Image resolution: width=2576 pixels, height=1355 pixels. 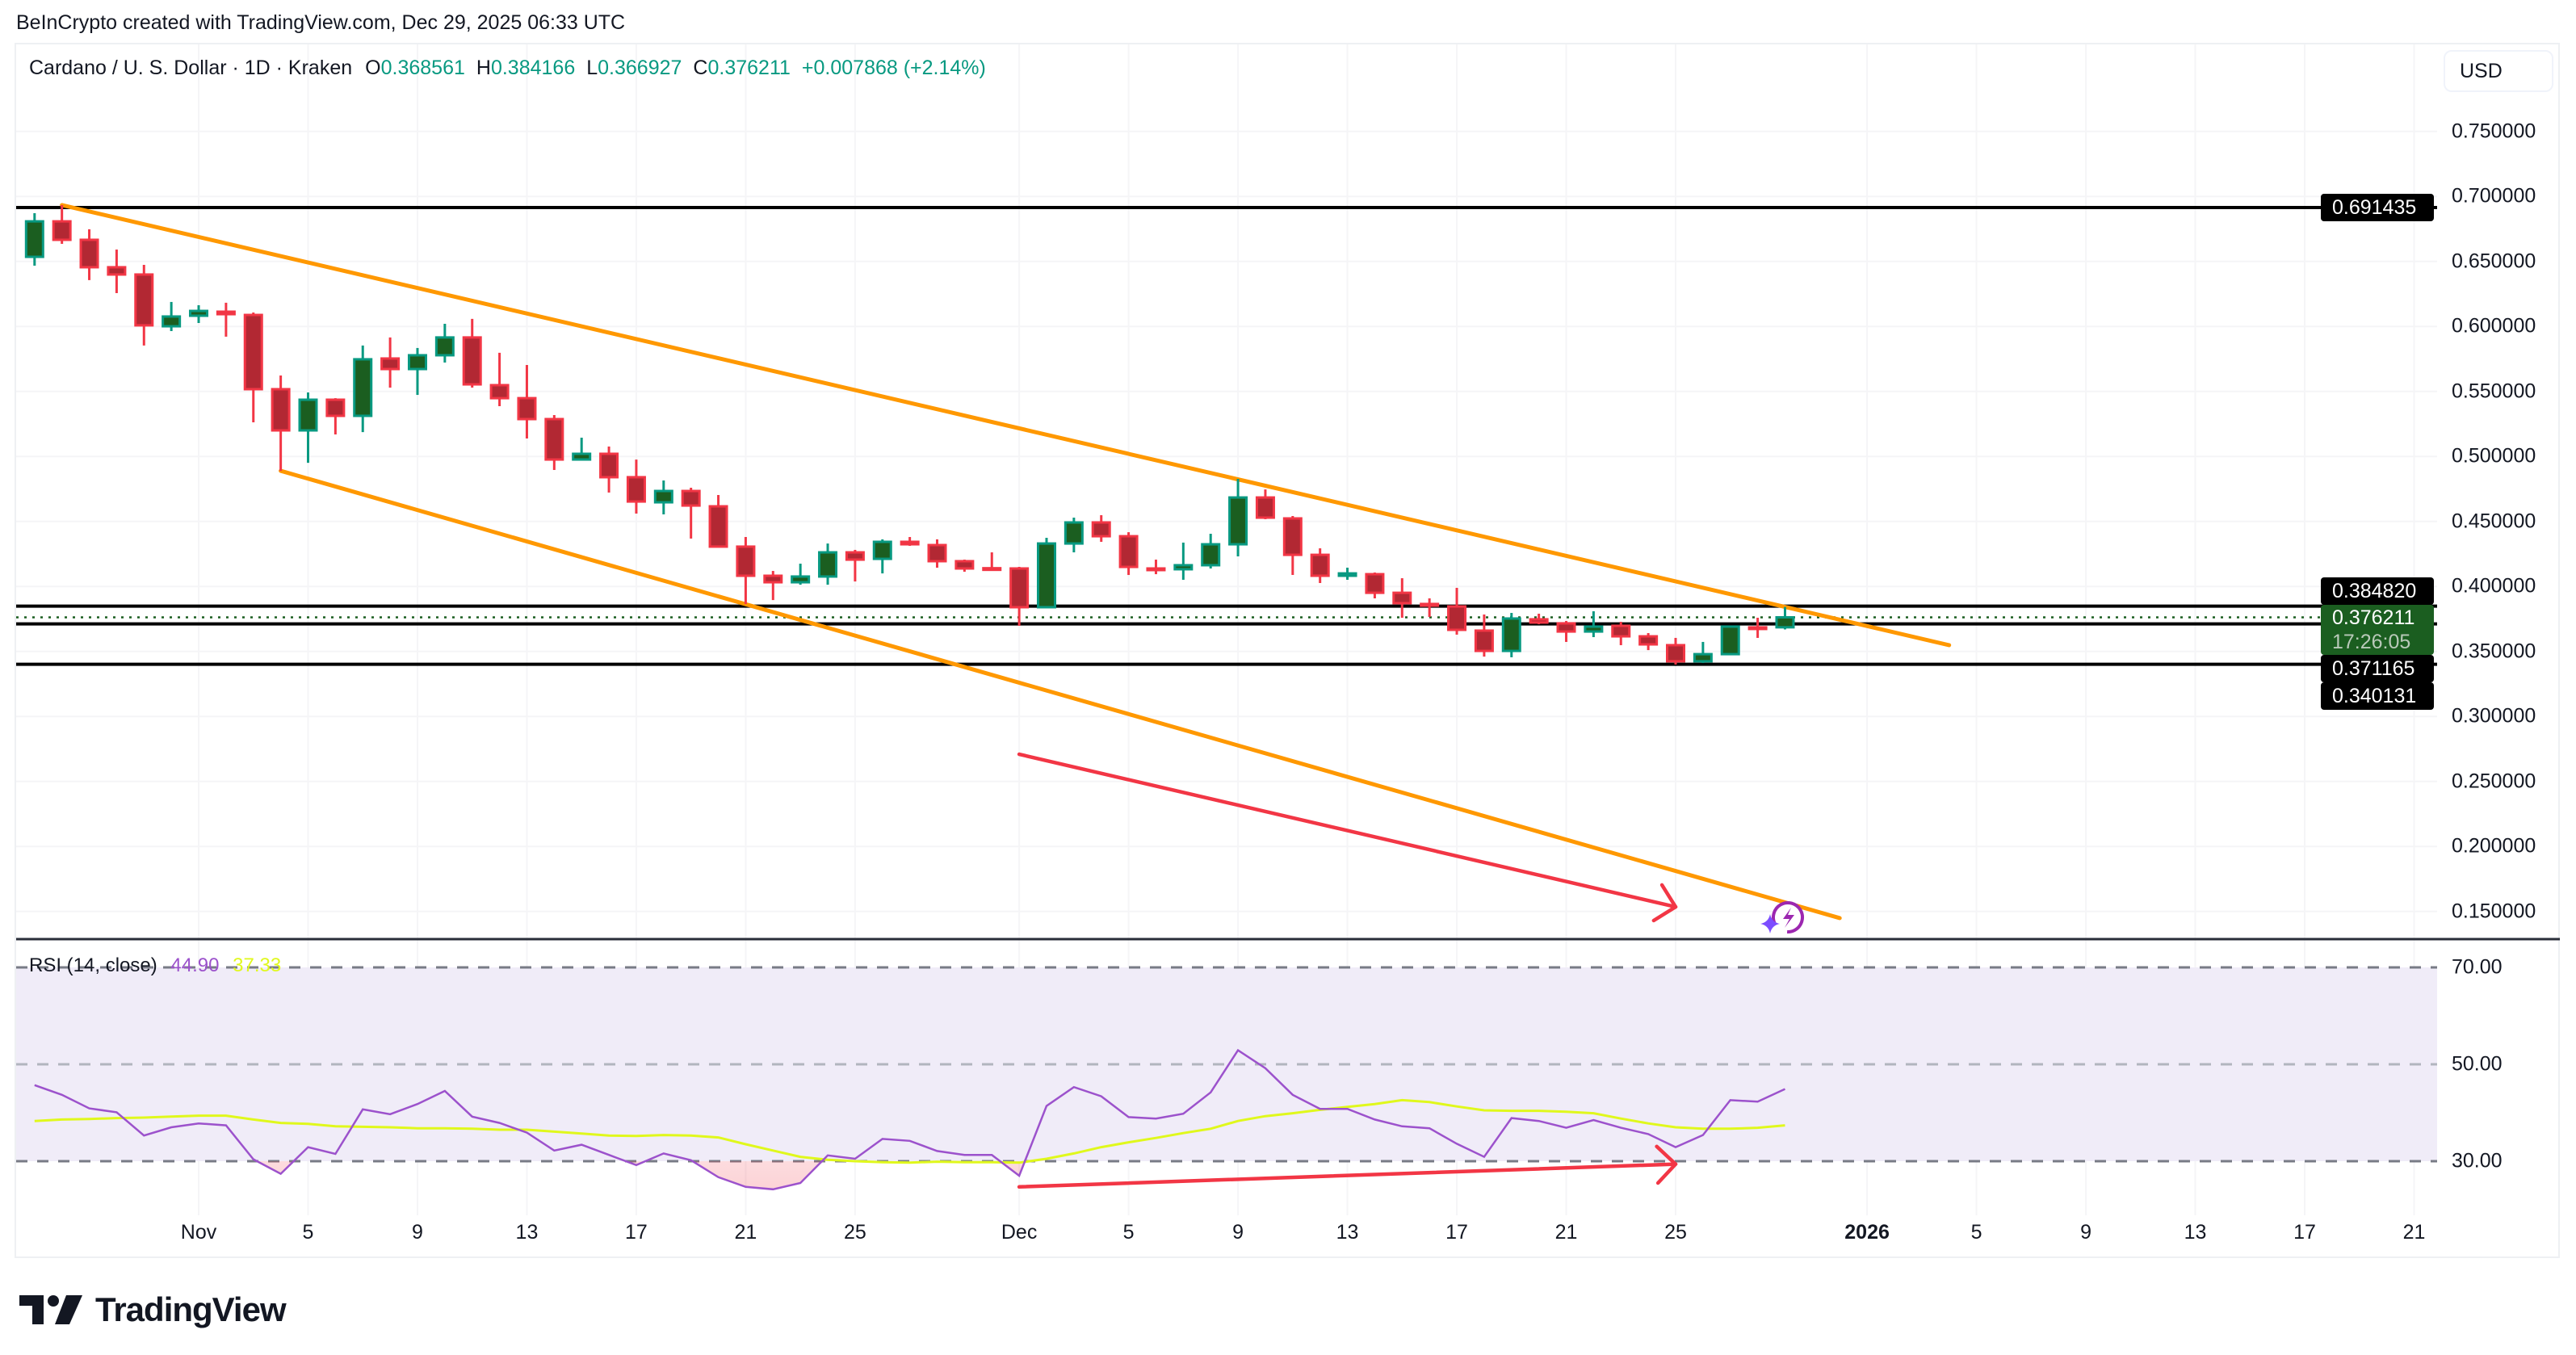 I want to click on current-price-value: 0.376211, so click(x=2373, y=617).